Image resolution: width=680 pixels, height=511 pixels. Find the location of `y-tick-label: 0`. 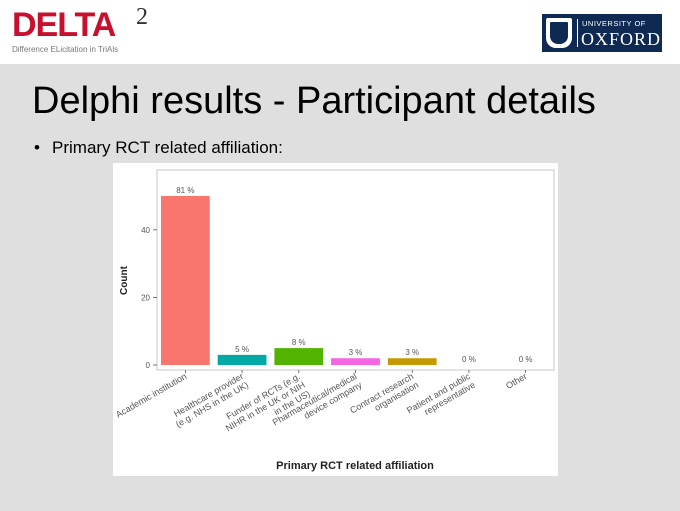

y-tick-label: 0 is located at coordinates (148, 365).